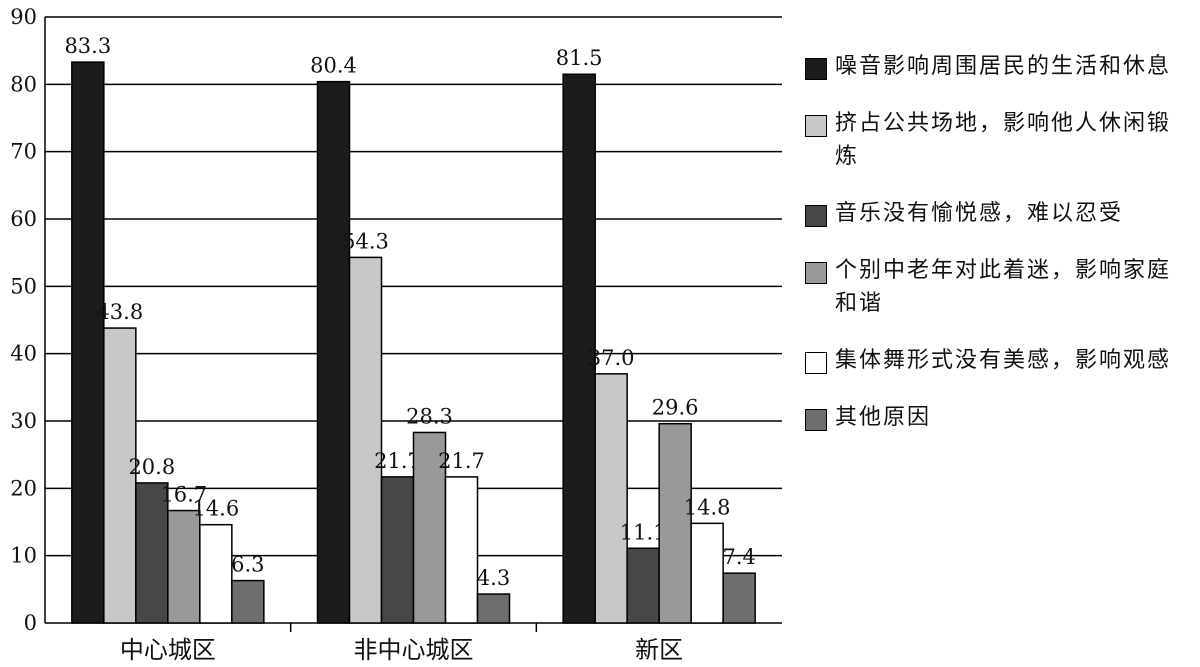  Describe the element at coordinates (1003, 287) in the screenshot. I see `legend-label: 个别中老年对此着迷，影响家庭和谐` at that location.